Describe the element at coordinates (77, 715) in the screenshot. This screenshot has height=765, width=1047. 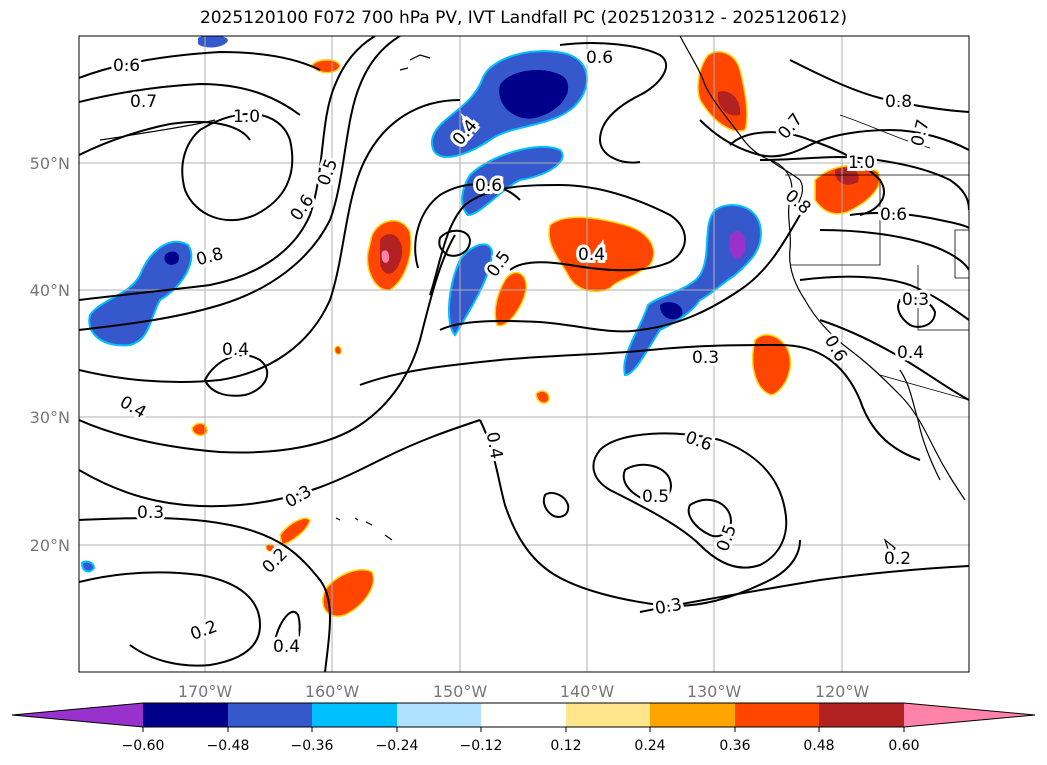
I see `colorbar-extend-low` at that location.